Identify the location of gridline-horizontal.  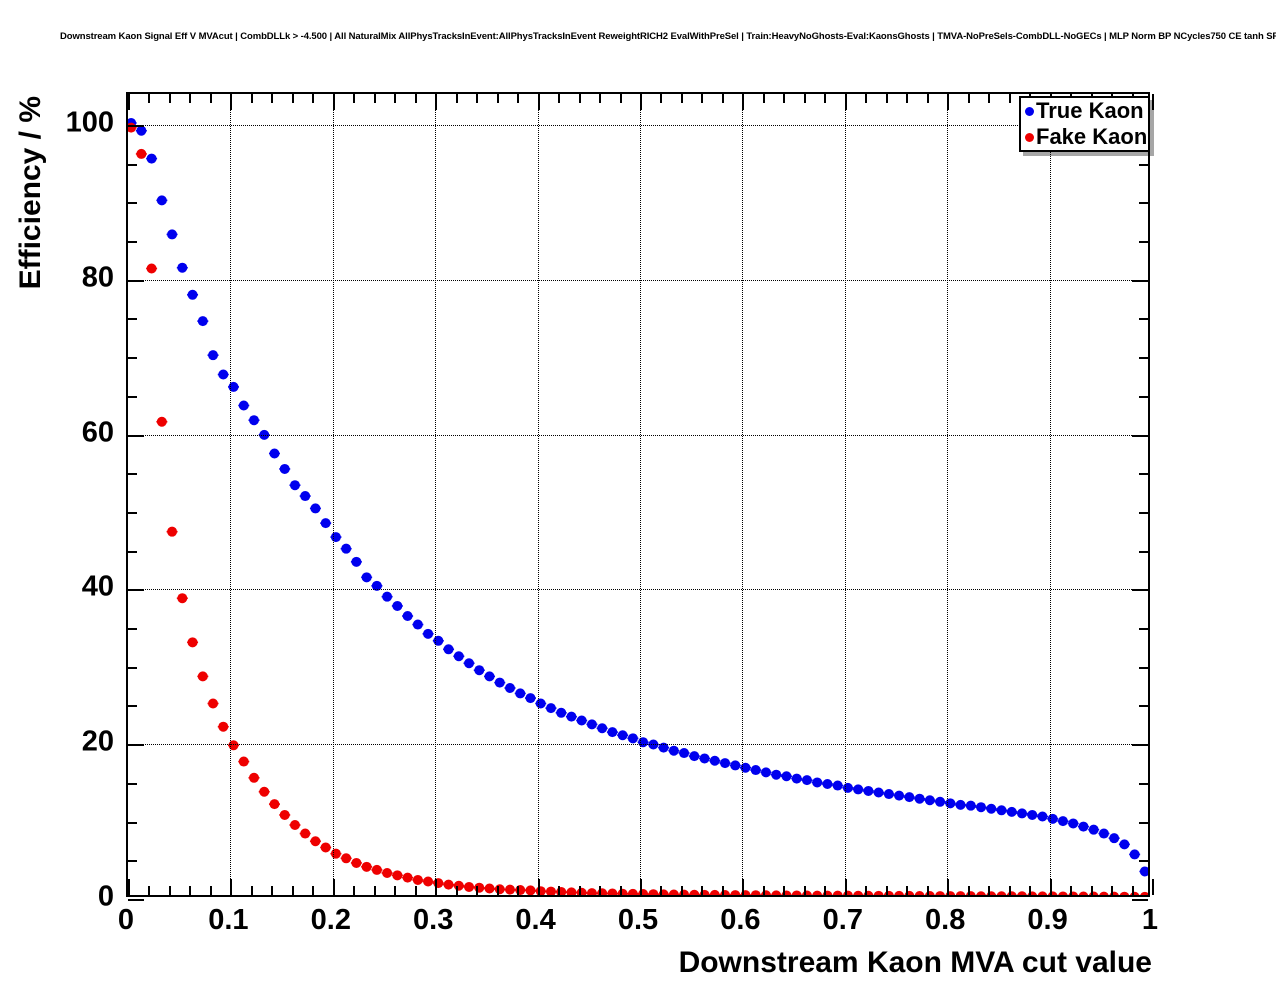
(638, 125).